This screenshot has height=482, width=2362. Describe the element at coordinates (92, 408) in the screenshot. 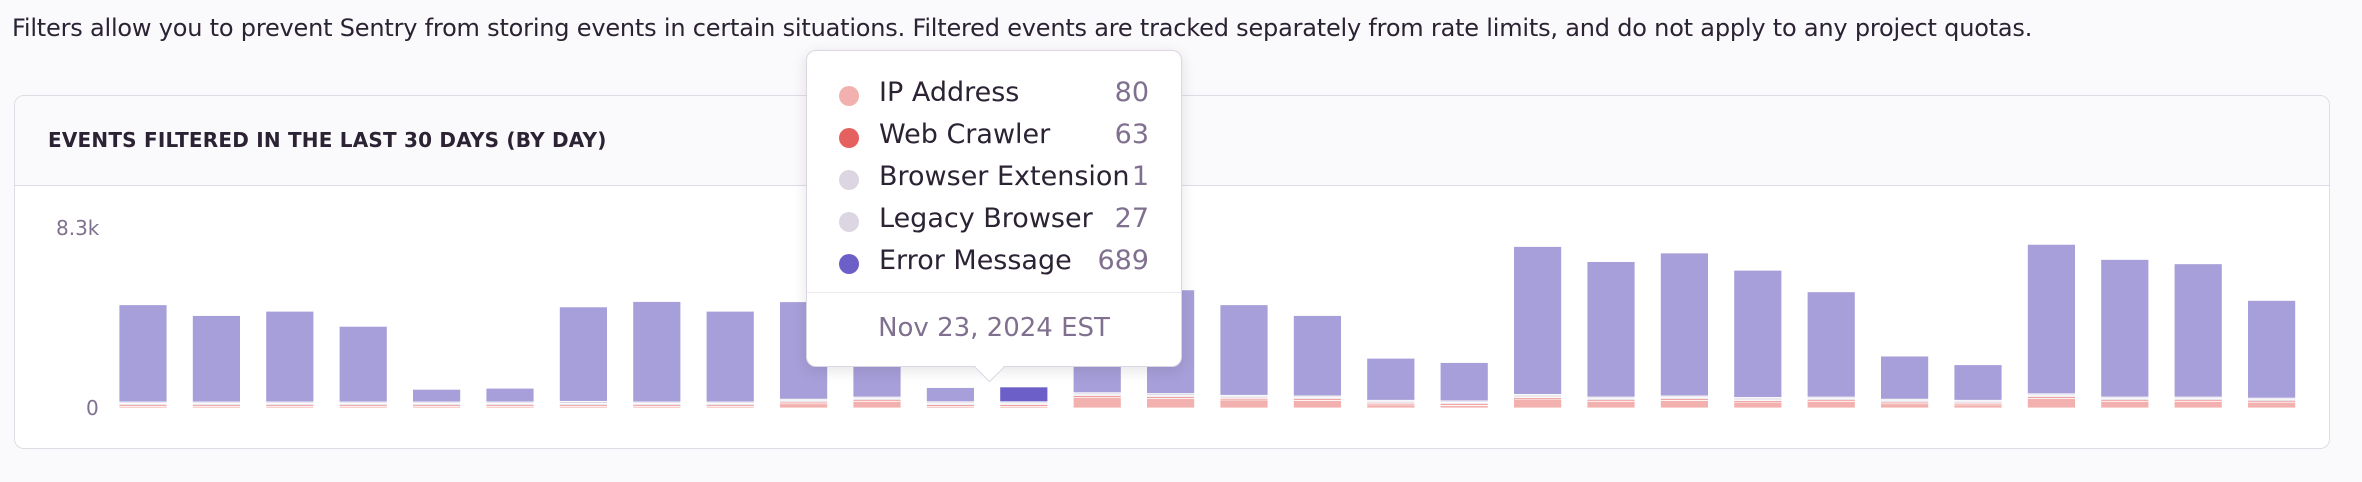

I see `y-tick-zero: 0` at that location.